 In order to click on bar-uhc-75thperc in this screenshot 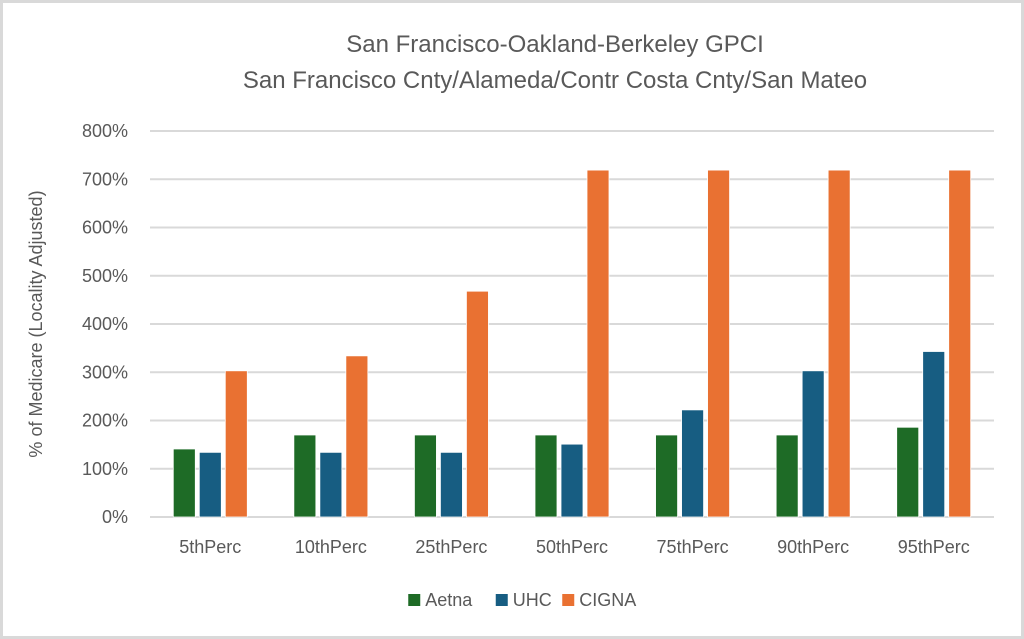, I will do `click(692, 463)`.